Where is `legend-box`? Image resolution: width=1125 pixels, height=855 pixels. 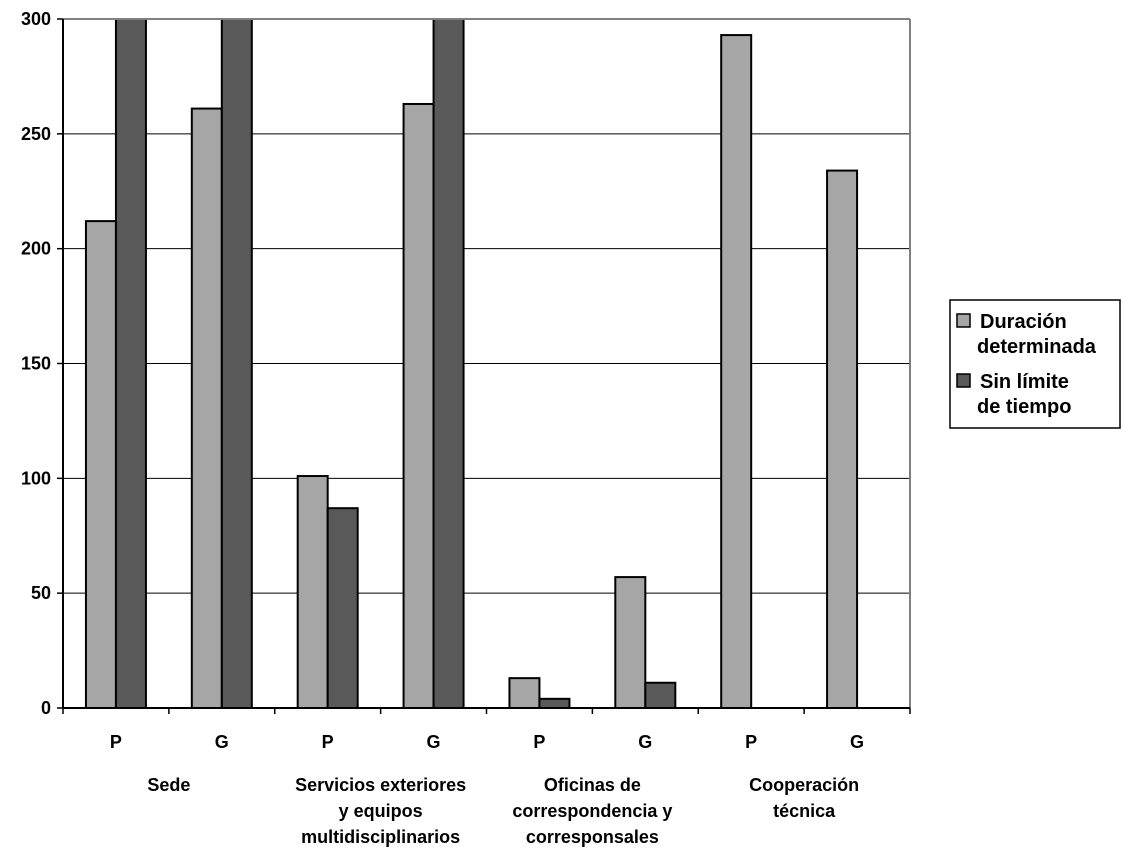
legend-box is located at coordinates (1035, 364).